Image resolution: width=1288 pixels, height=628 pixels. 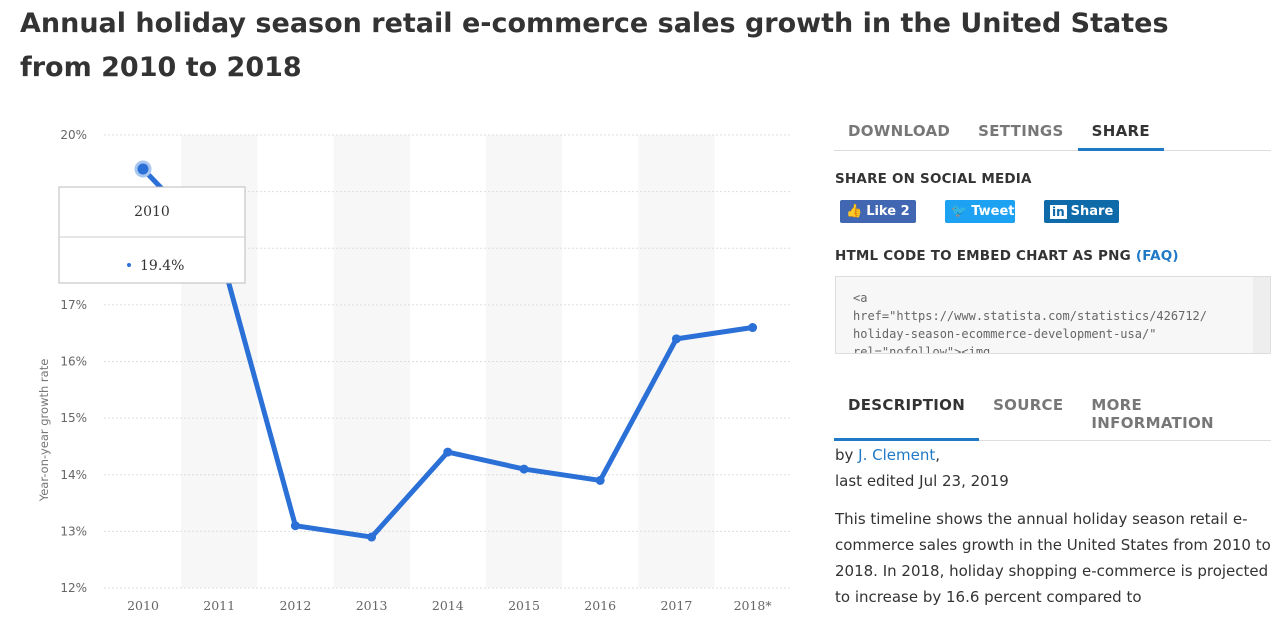 What do you see at coordinates (1092, 211) in the screenshot?
I see `linkedin-label: Share` at bounding box center [1092, 211].